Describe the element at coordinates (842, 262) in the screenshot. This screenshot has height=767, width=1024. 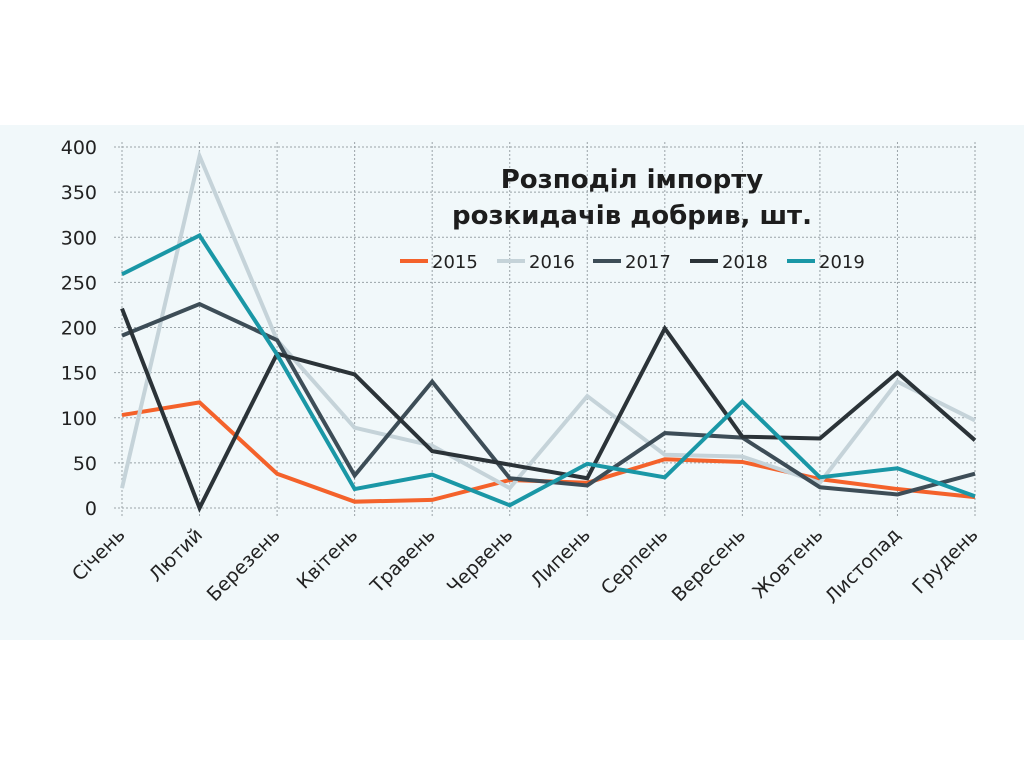
I see `legend-label-2019: 2019` at that location.